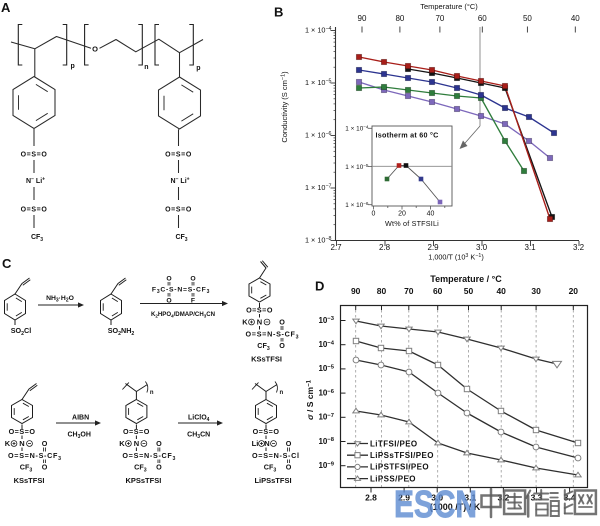 This screenshot has width=600, height=526. I want to click on svg-text: LiPSsTFSI, so click(272, 480).